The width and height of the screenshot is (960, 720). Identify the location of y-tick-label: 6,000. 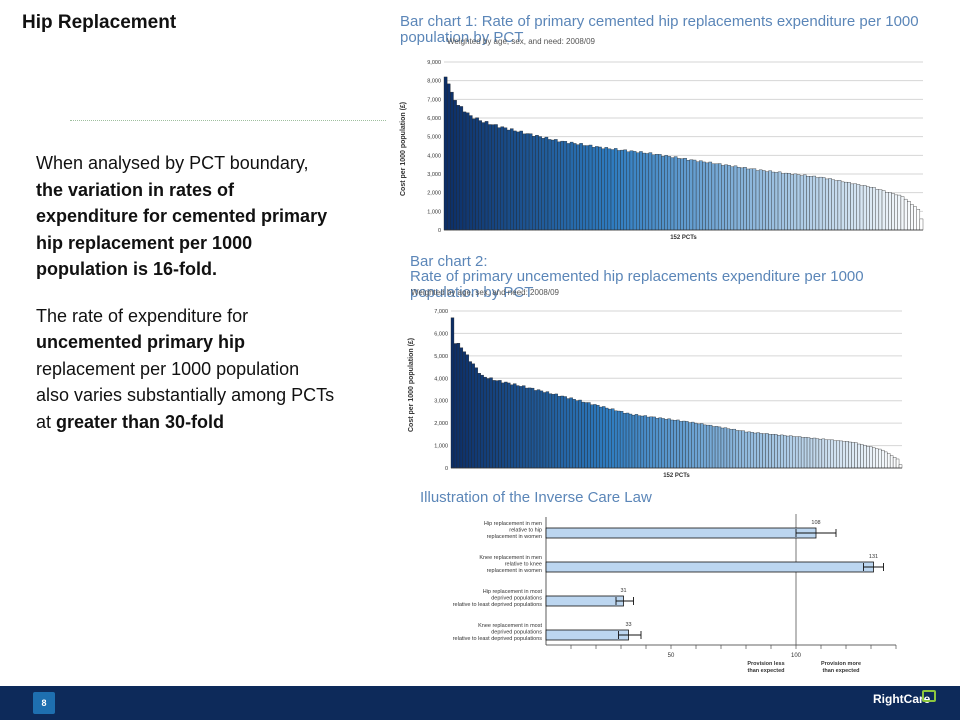
(441, 334).